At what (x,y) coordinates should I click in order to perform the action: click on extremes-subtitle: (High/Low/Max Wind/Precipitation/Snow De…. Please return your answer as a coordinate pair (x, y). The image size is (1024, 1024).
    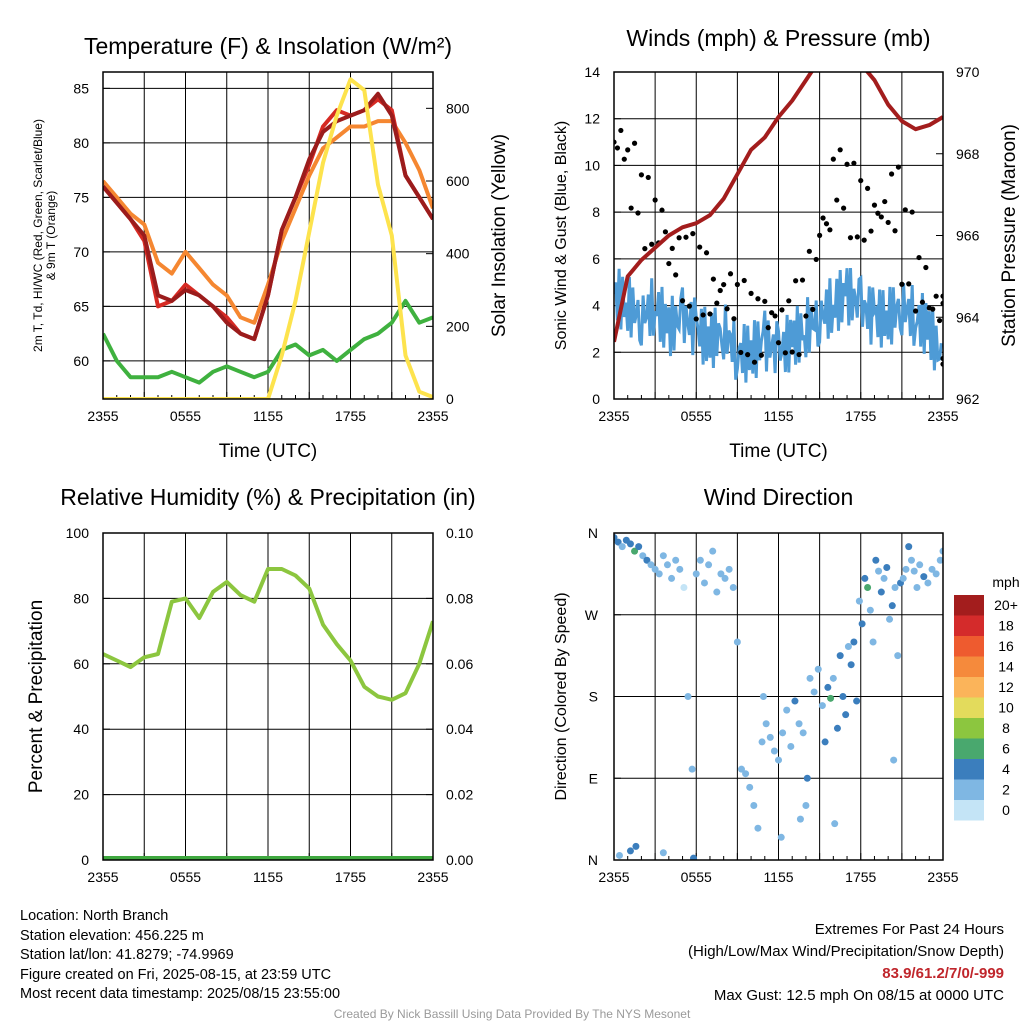
    Looking at the image, I should click on (846, 951).